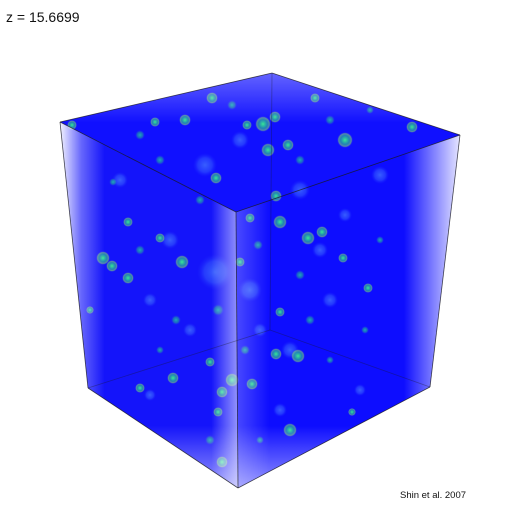 Image resolution: width=512 pixels, height=512 pixels. I want to click on cube-edge-bottom-left, so click(163, 438).